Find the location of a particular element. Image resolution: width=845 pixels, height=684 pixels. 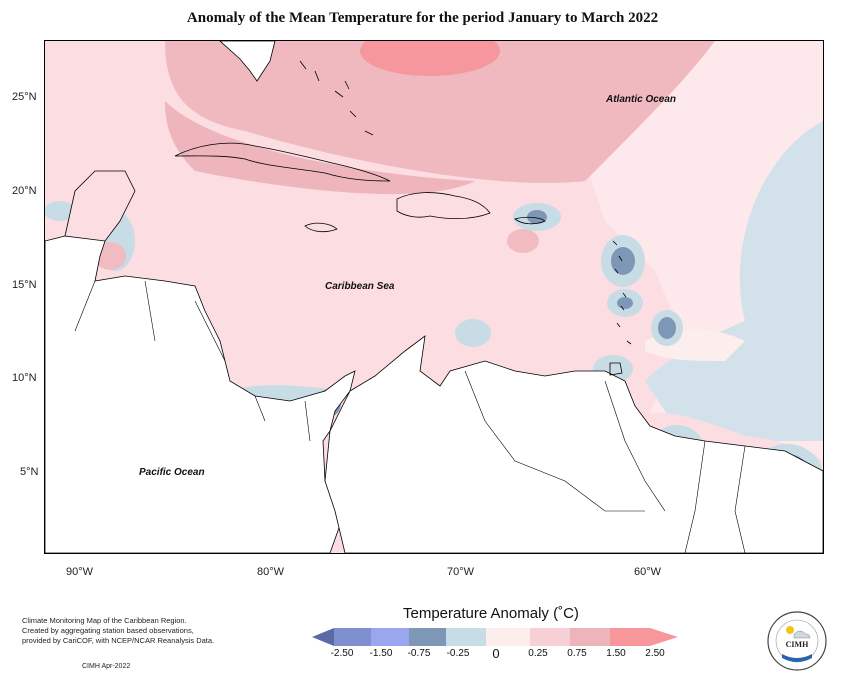

color-bar is located at coordinates (495, 637).